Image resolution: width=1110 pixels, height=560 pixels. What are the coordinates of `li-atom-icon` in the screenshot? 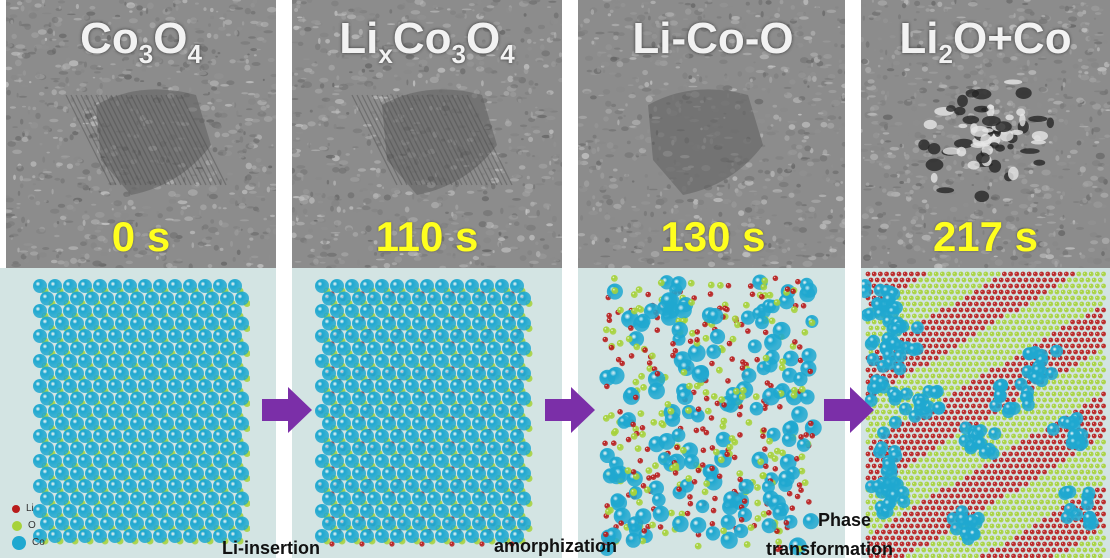 It's located at (16, 509).